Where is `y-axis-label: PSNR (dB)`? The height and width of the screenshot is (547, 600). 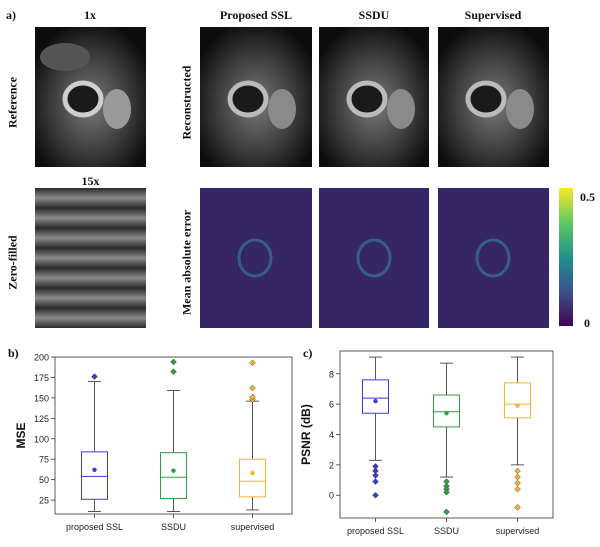
y-axis-label: PSNR (dB) is located at coordinates (306, 434).